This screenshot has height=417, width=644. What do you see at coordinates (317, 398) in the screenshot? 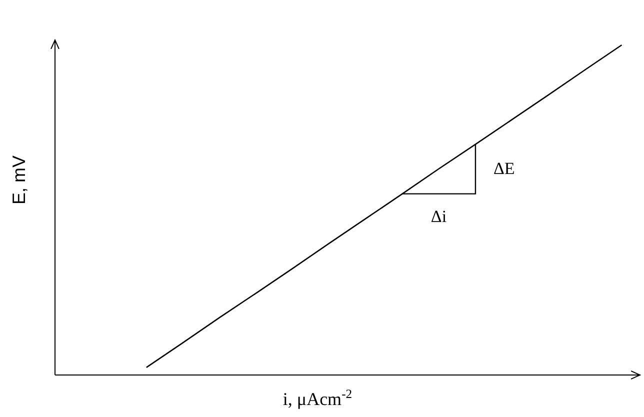
I see `x-axis-title: i, μAcm$^{-2}$` at bounding box center [317, 398].